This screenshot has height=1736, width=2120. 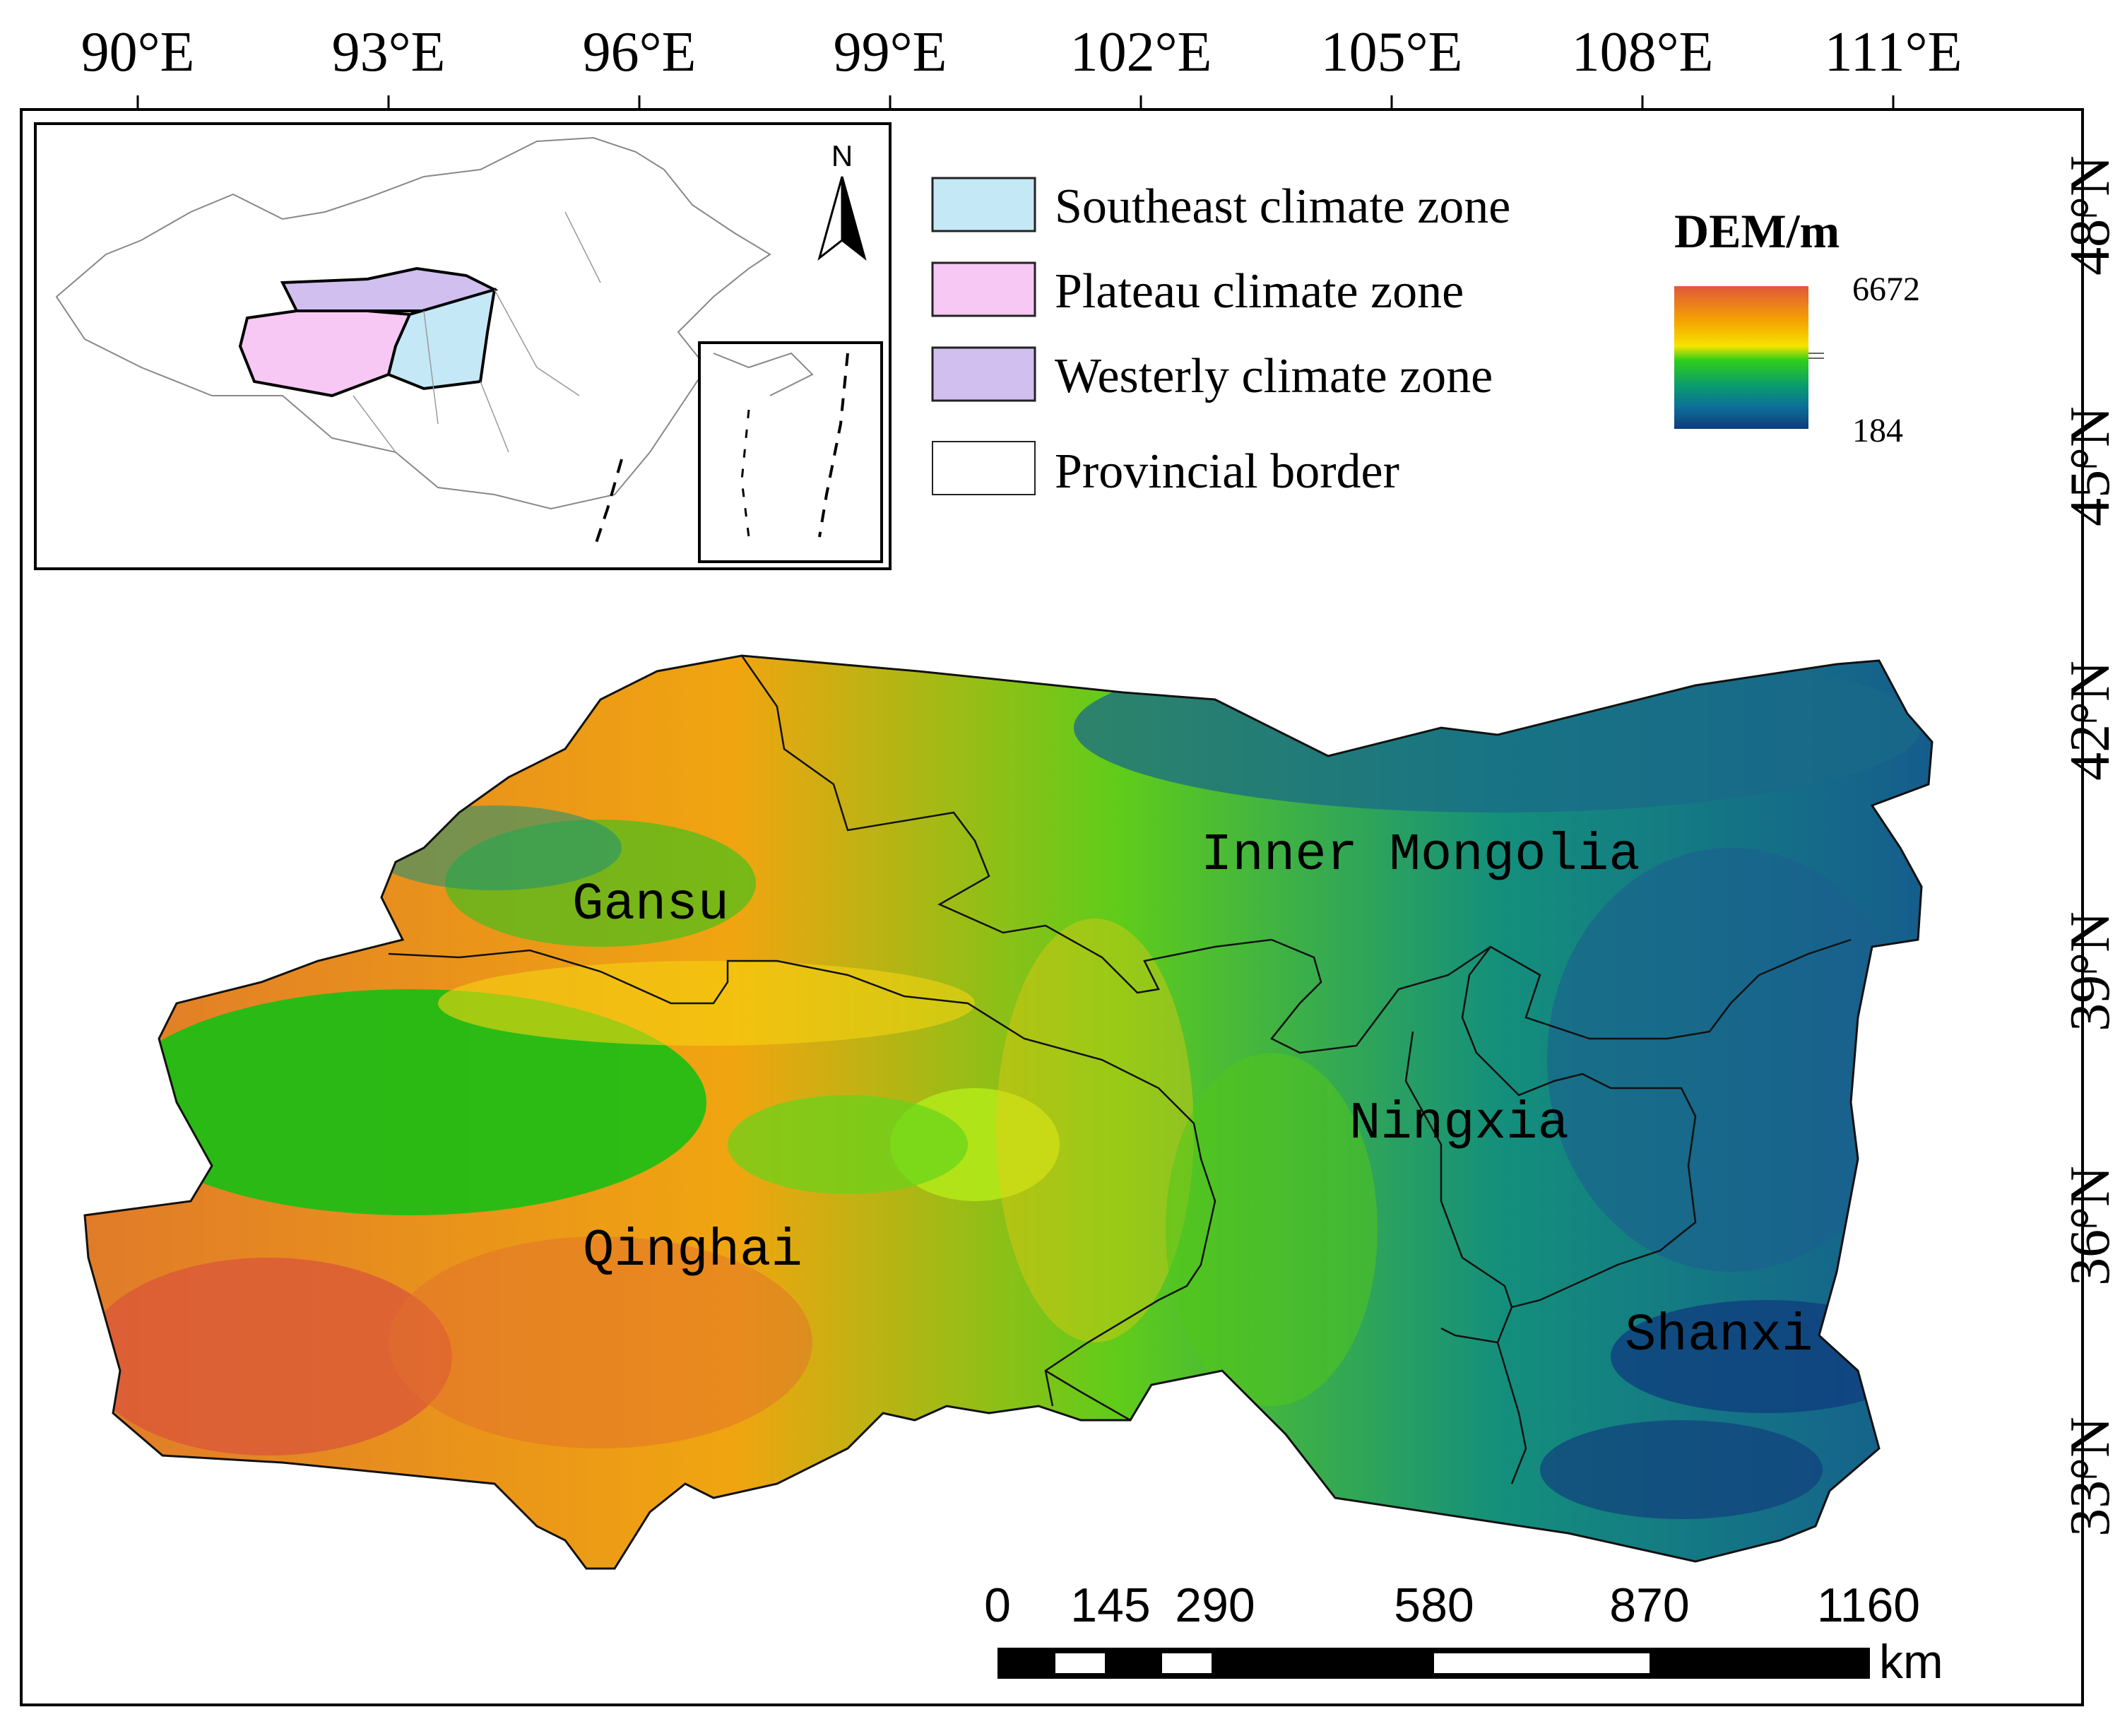 I want to click on region-label-shanxi: Shanxi, so click(x=1719, y=1336).